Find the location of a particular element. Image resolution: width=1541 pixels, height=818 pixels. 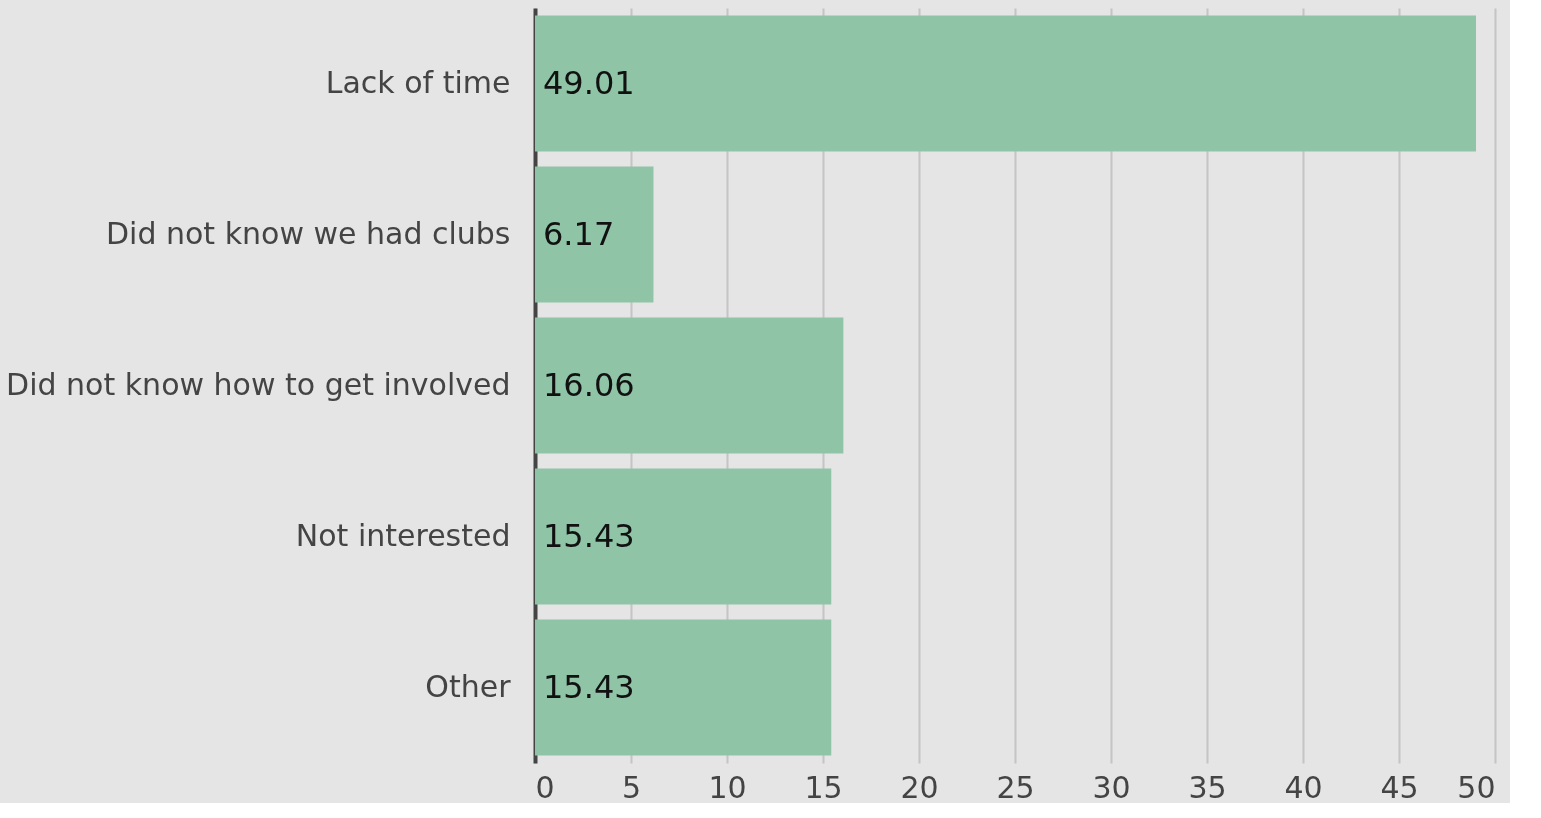

x-tick-label: 40 is located at coordinates (1303, 787).